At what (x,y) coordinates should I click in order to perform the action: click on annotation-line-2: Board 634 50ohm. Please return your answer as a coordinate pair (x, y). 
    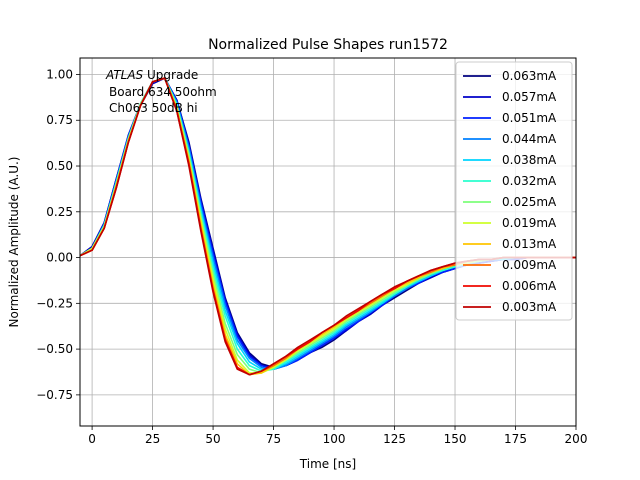
    Looking at the image, I should click on (163, 92).